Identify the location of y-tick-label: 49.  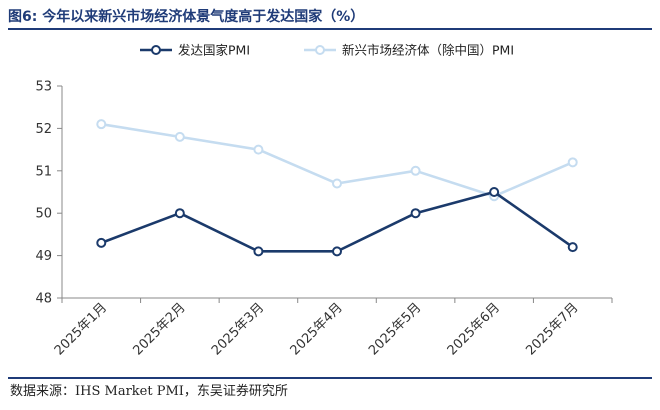
(43, 256).